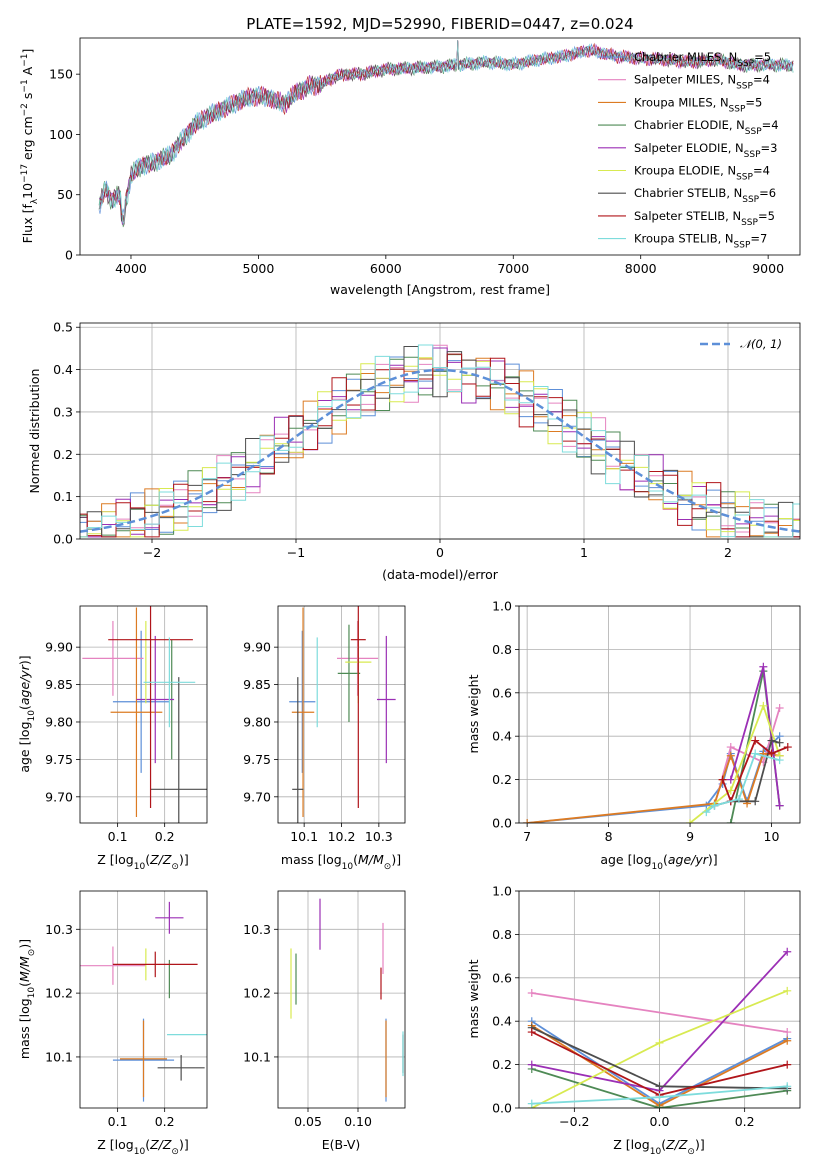  What do you see at coordinates (440, 447) in the screenshot?
I see `residual-histogram-kroupa-elodie` at bounding box center [440, 447].